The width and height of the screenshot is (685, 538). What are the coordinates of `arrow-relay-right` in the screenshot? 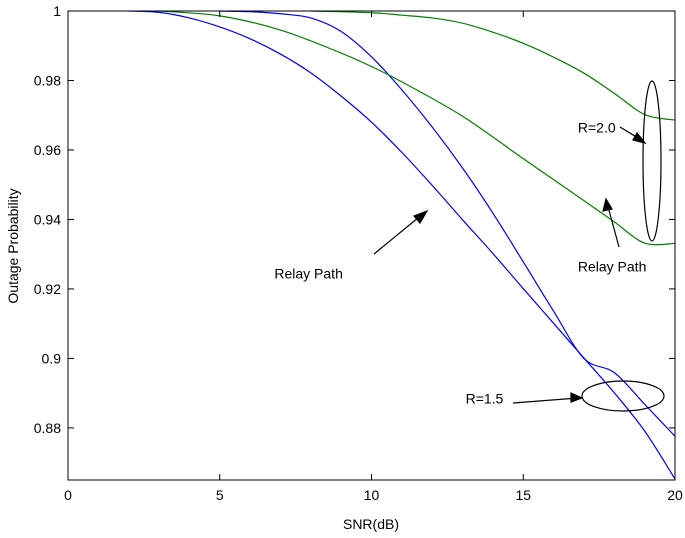 It's located at (613, 225).